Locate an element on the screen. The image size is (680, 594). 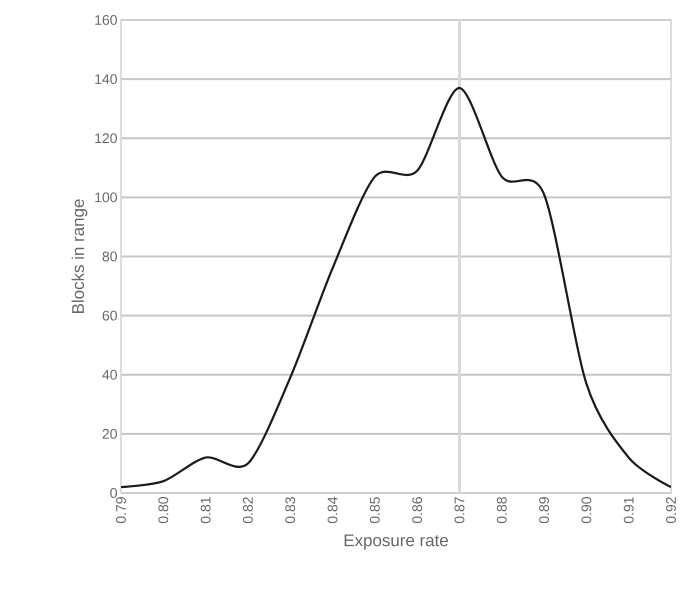
y-tick-label: 80 is located at coordinates (109, 257).